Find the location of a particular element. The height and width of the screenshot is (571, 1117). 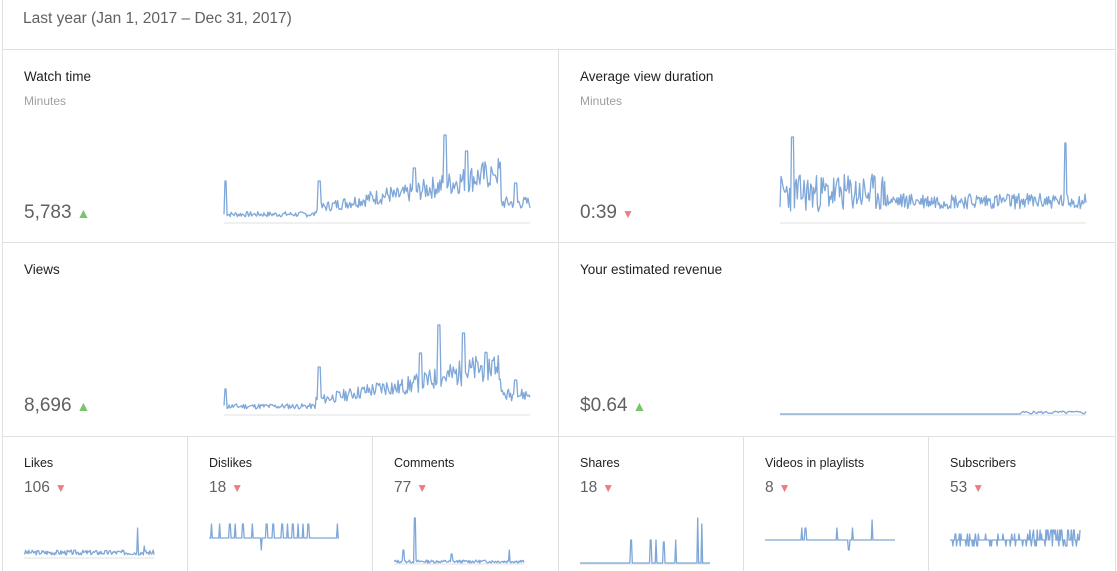

card-value-row: $0.64 ▲ is located at coordinates (613, 406).